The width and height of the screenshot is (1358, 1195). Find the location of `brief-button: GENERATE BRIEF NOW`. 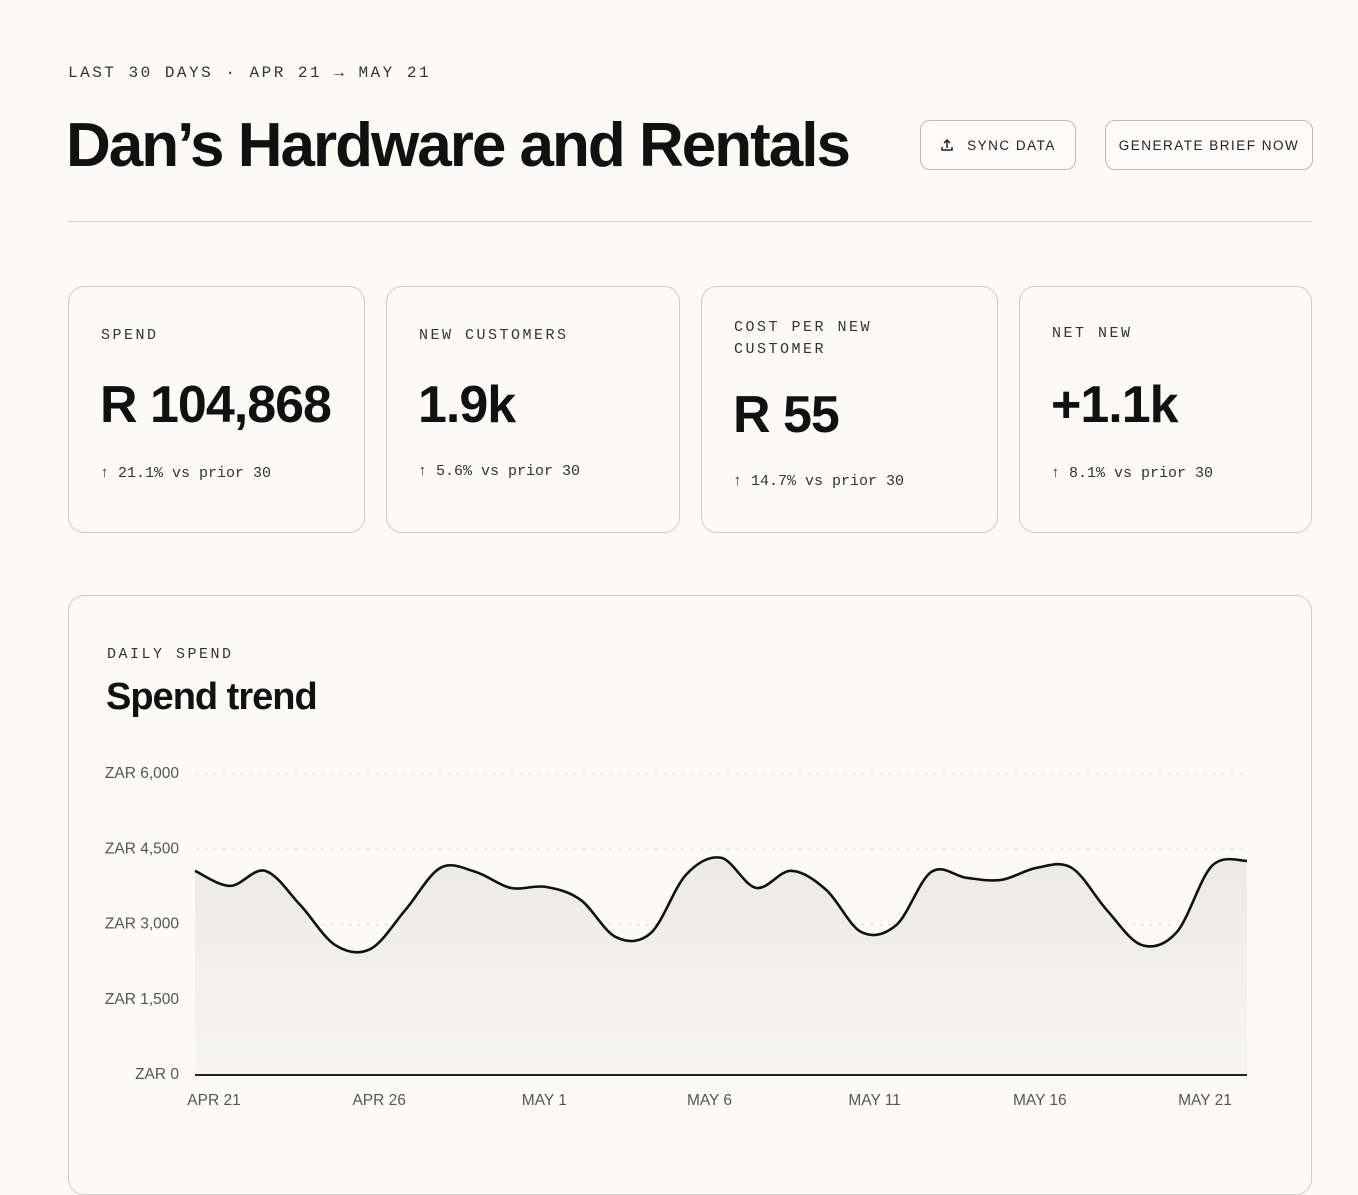

brief-button: GENERATE BRIEF NOW is located at coordinates (1209, 145).